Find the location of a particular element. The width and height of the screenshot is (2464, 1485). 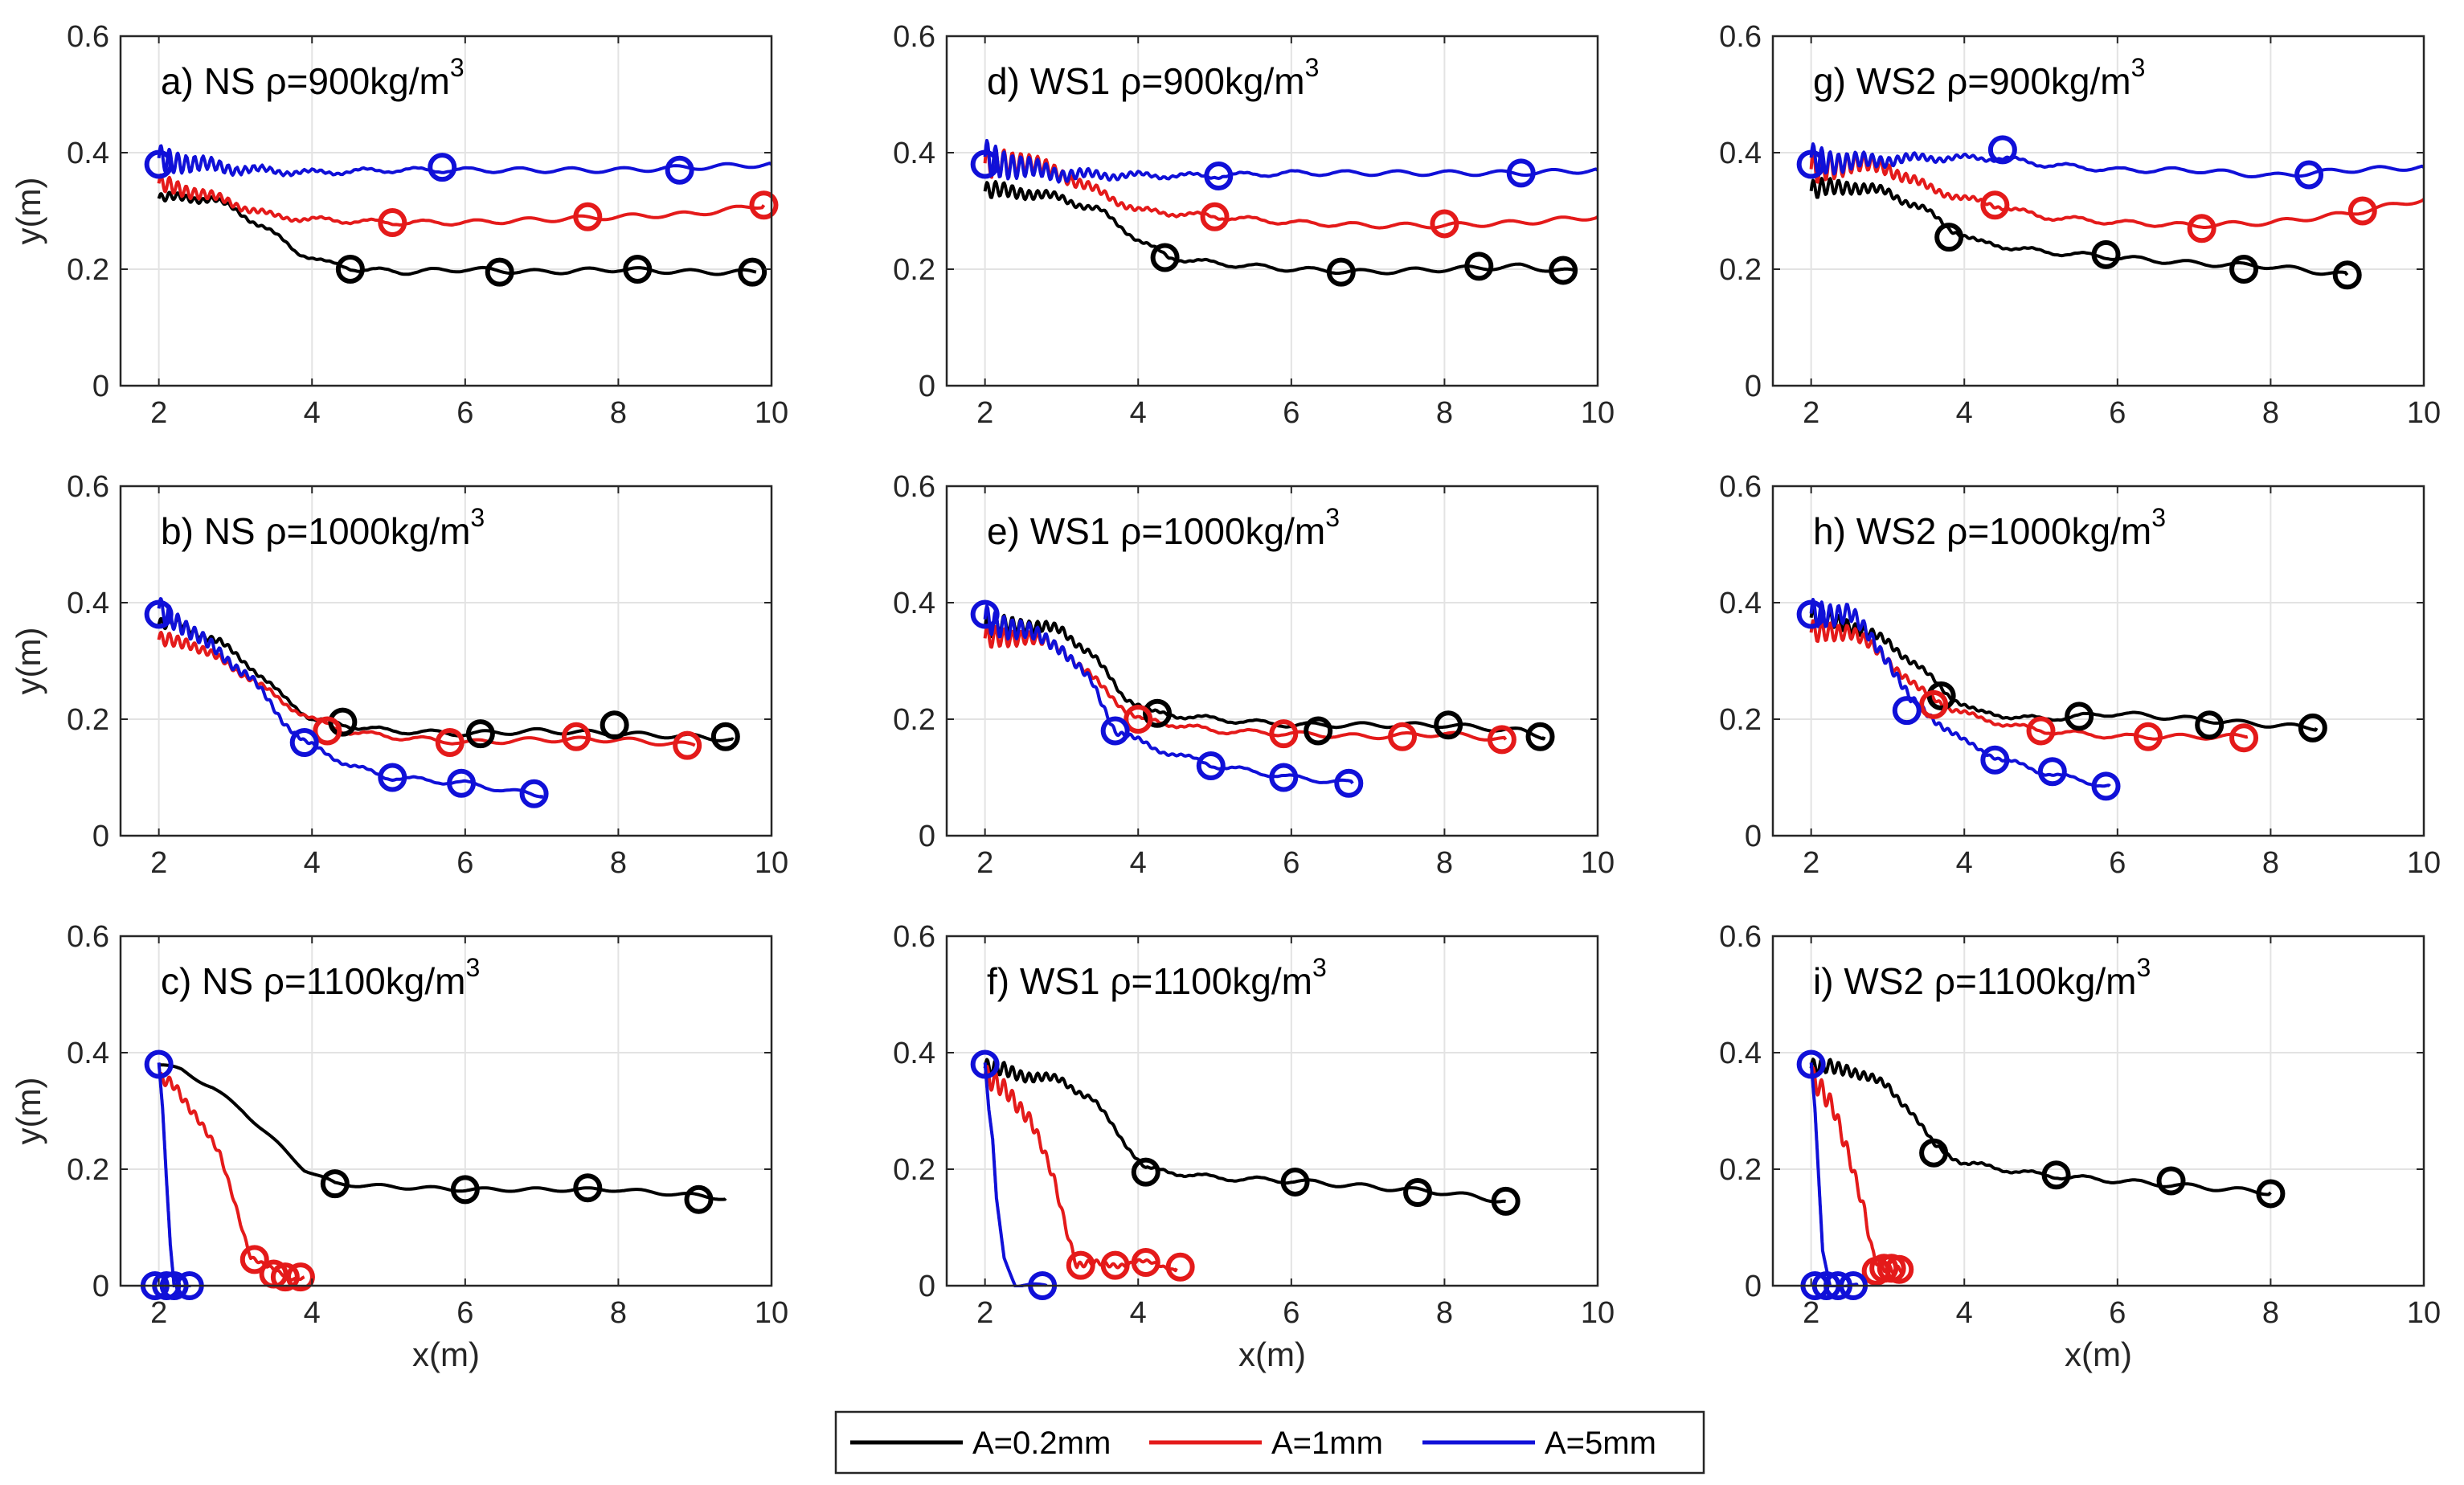

panel-density: ρ=1100kg/m is located at coordinates (2035, 981).